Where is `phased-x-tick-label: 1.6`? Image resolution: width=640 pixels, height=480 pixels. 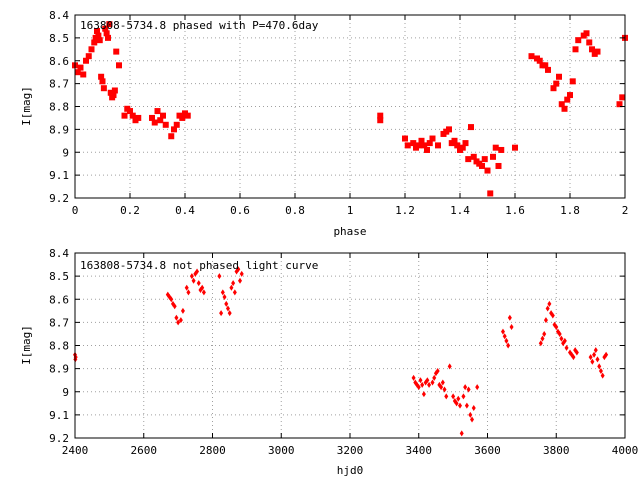
phased-x-tick-label: 1.6 is located at coordinates (515, 210).